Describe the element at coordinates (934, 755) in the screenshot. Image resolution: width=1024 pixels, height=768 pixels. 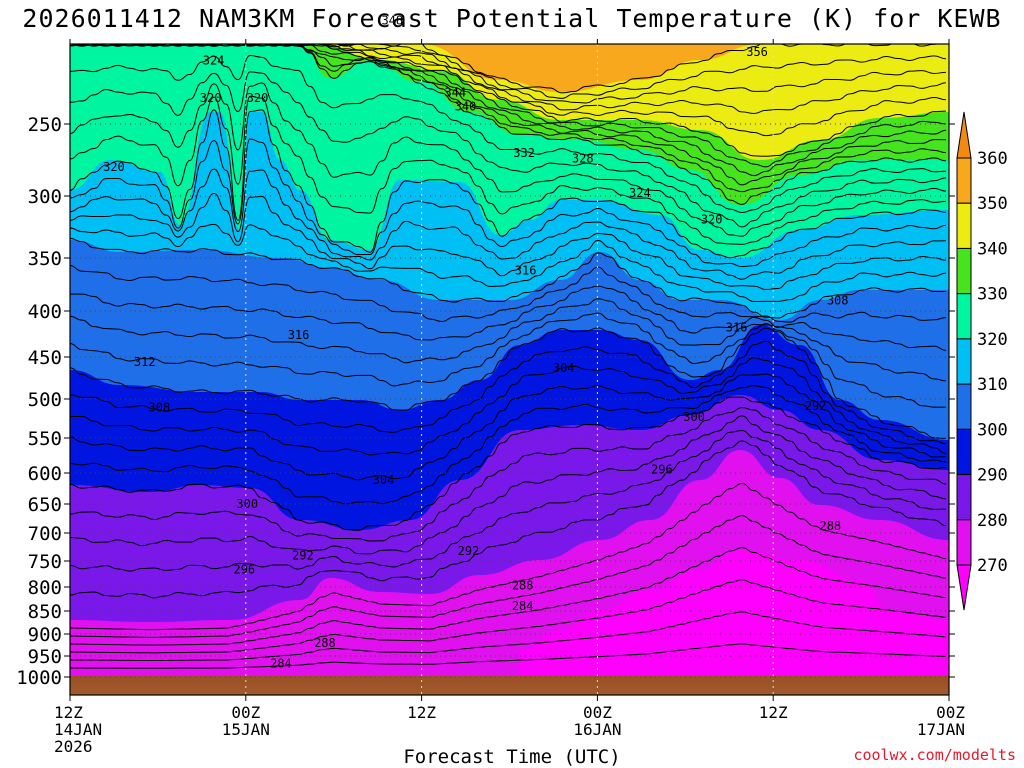
I see `source-credit: coolwx.com/modelts` at that location.